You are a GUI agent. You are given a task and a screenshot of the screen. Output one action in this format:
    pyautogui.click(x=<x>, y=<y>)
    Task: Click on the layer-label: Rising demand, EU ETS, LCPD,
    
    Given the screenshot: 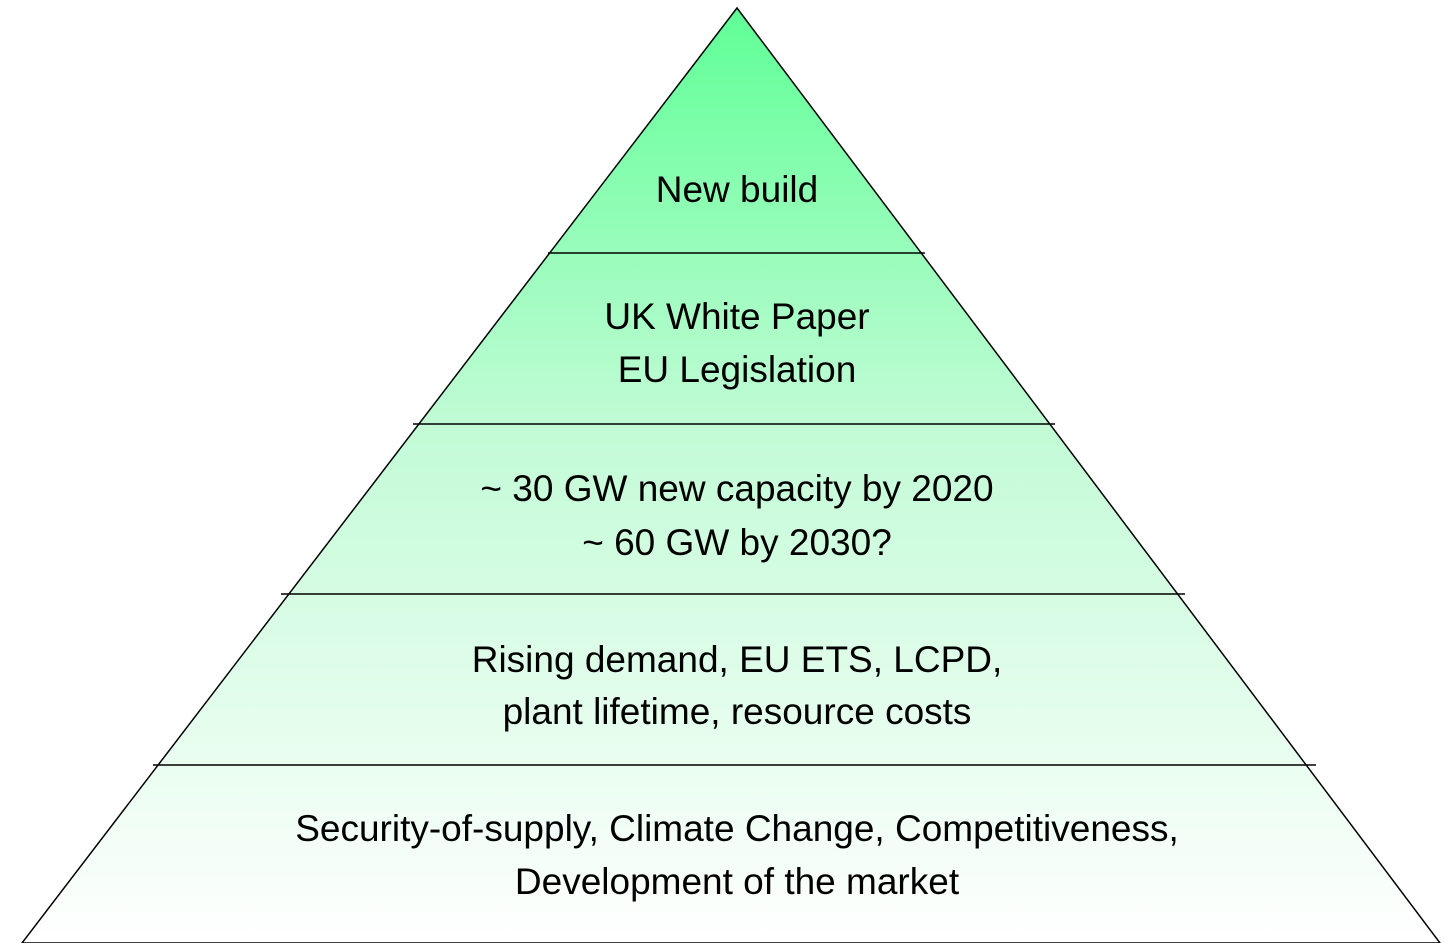 What is the action you would take?
    pyautogui.click(x=737, y=659)
    